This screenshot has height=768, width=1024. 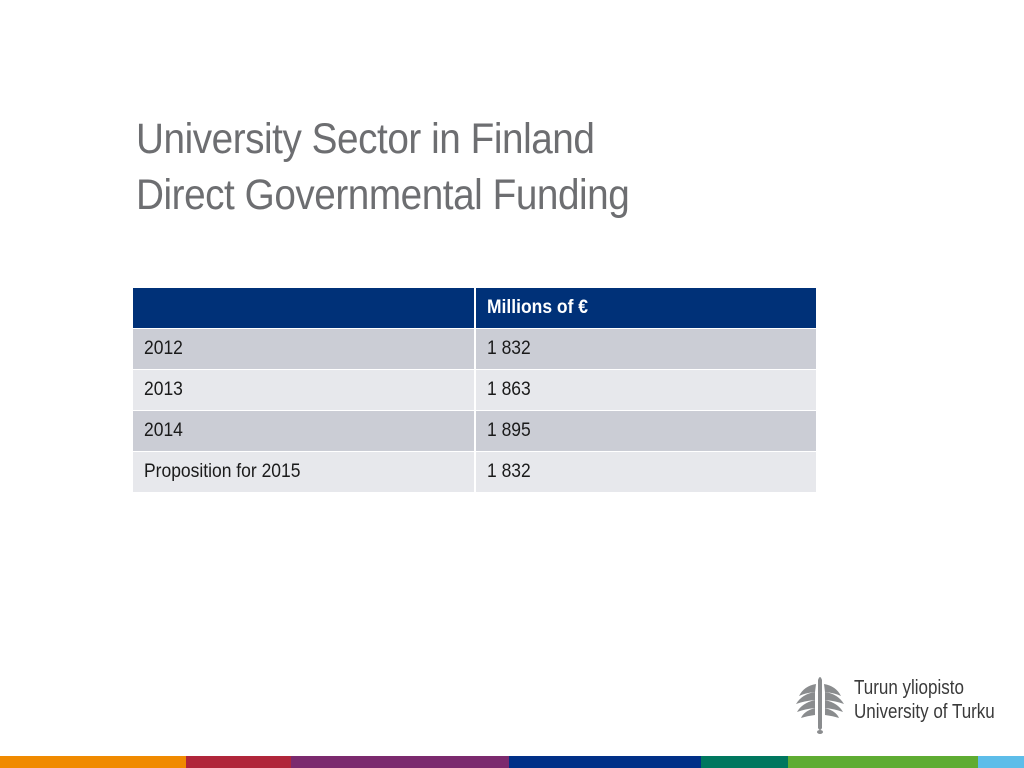 What do you see at coordinates (820, 705) in the screenshot?
I see `torch-emblem-icon` at bounding box center [820, 705].